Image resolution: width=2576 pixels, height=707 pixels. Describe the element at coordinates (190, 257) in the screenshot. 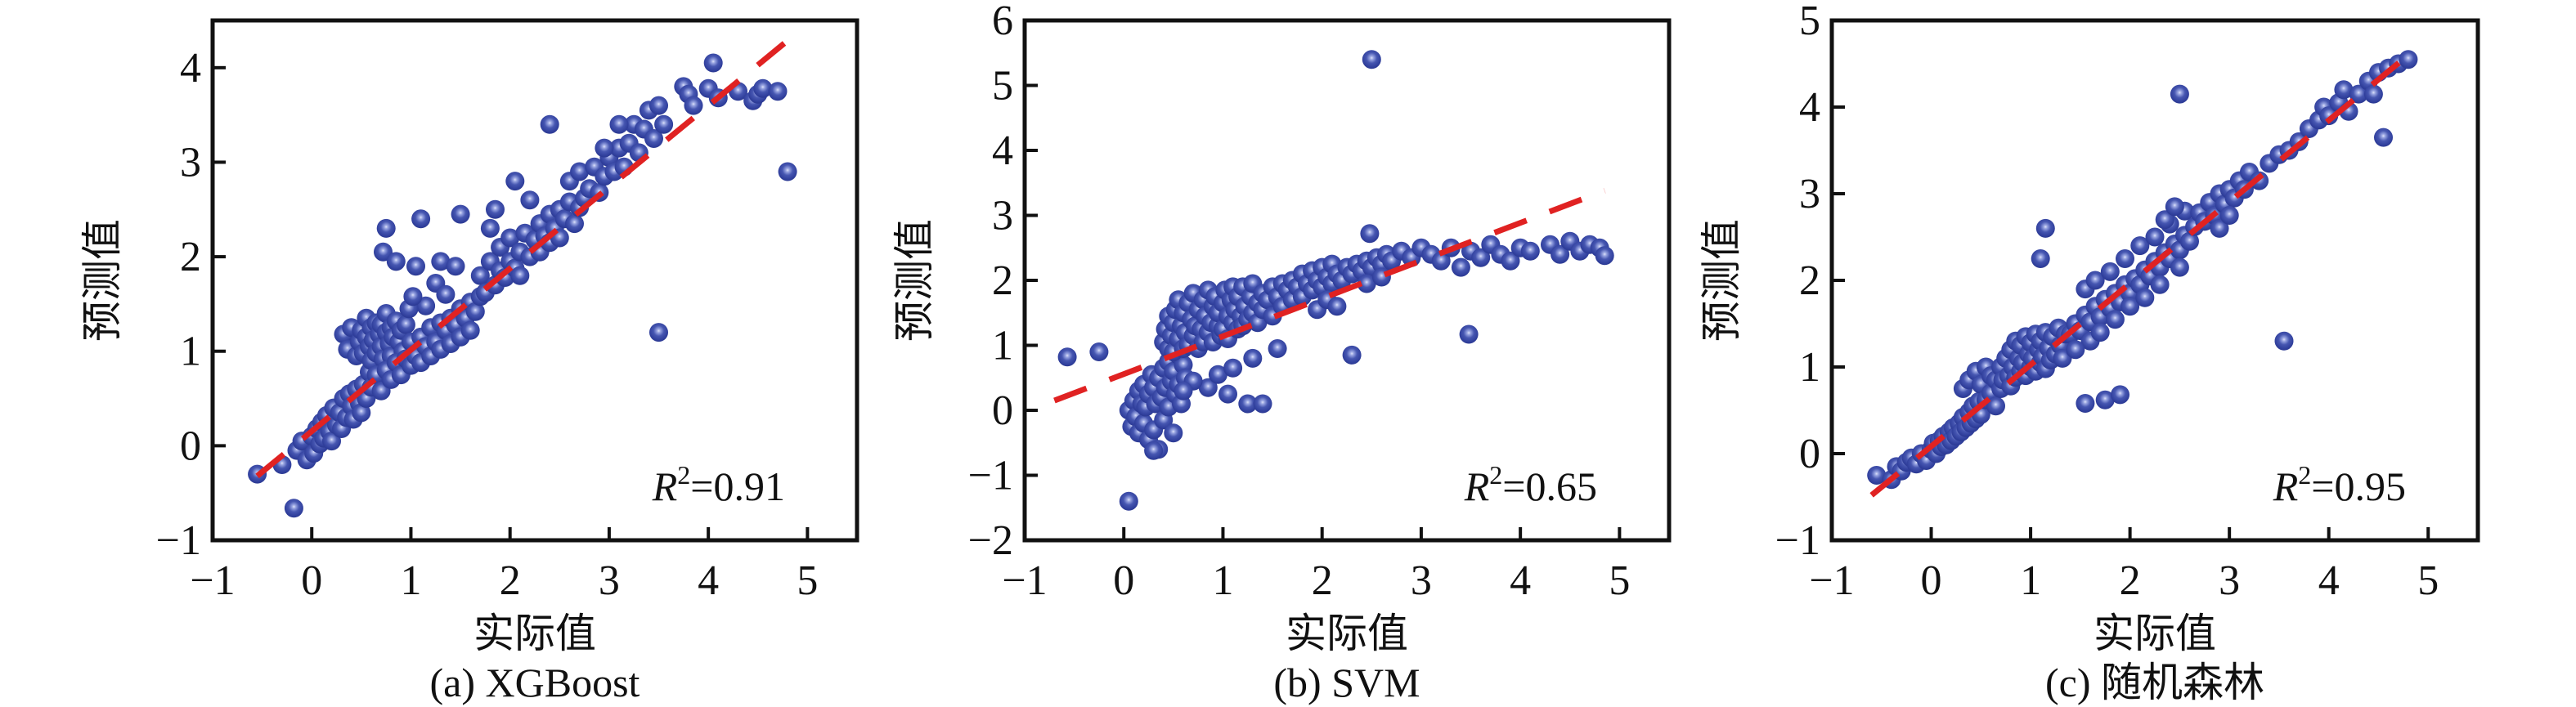

I see `y-tick-label: 2` at that location.